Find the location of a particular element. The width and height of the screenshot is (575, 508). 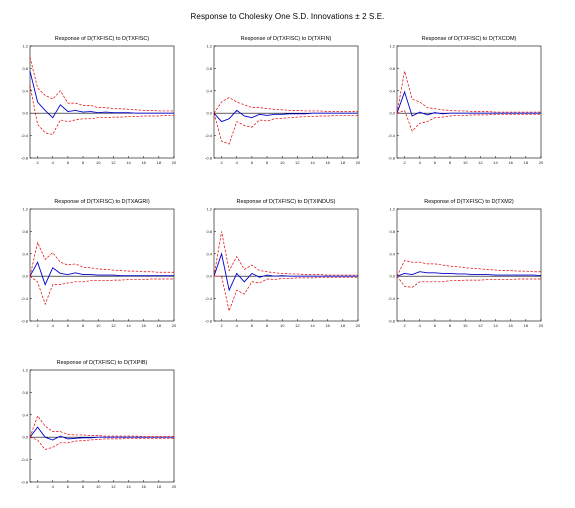

panel-title: Response of D(TXFISC) to D(TXM2) is located at coordinates (469, 202).